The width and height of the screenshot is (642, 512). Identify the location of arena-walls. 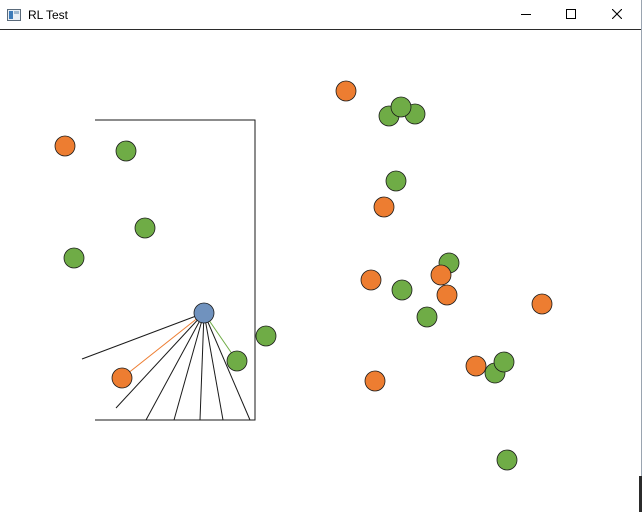
(175, 270).